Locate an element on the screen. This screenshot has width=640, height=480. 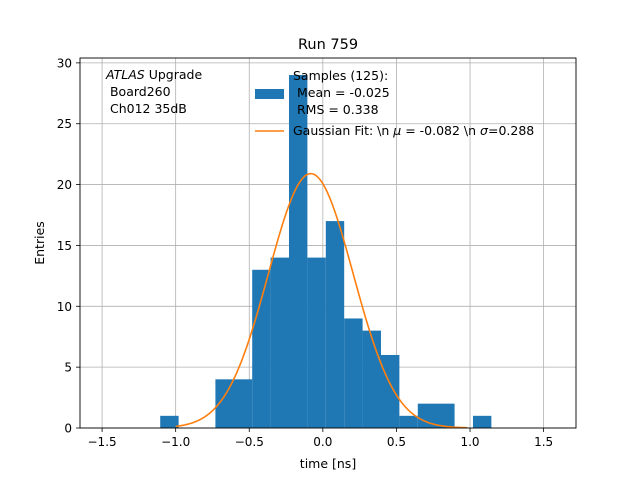
legend-histogram-line-2: Mean = -0.025 is located at coordinates (341, 92).